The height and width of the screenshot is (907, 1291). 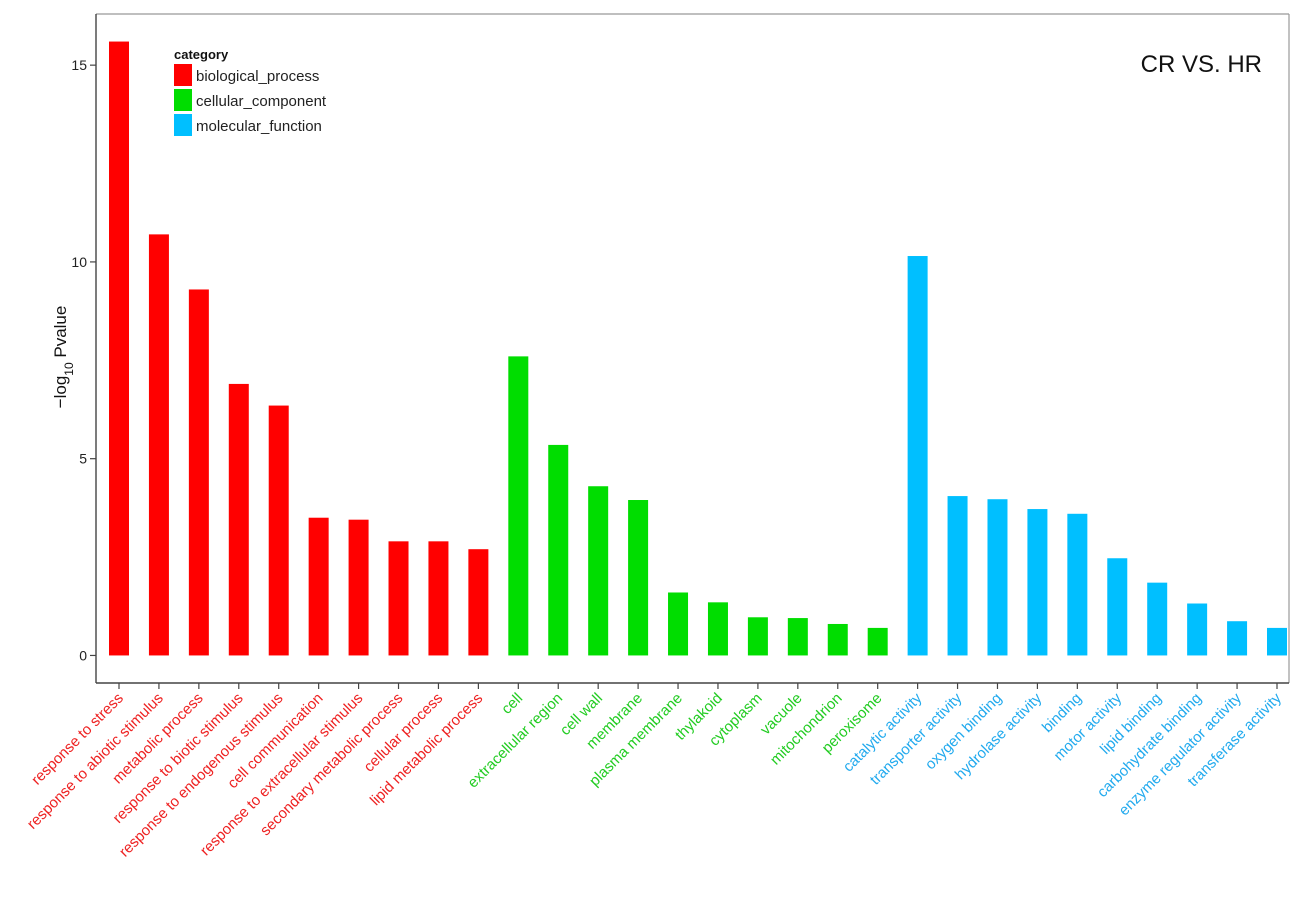 I want to click on y-axis-label: −log10 Pvalue, so click(x=63, y=357).